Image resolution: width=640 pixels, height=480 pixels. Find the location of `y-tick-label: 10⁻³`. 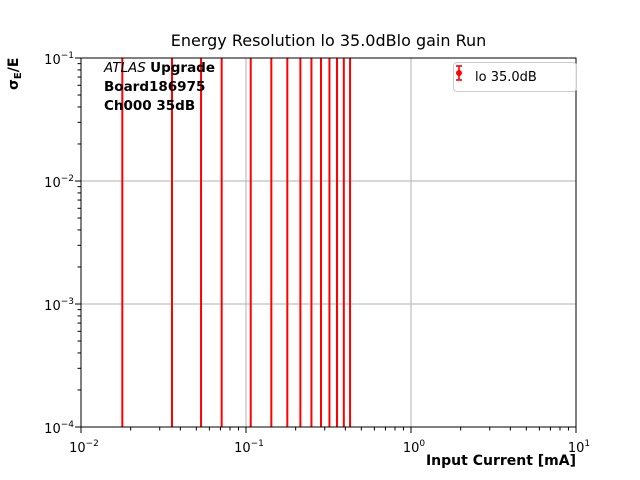

y-tick-label: 10⁻³ is located at coordinates (59, 305).